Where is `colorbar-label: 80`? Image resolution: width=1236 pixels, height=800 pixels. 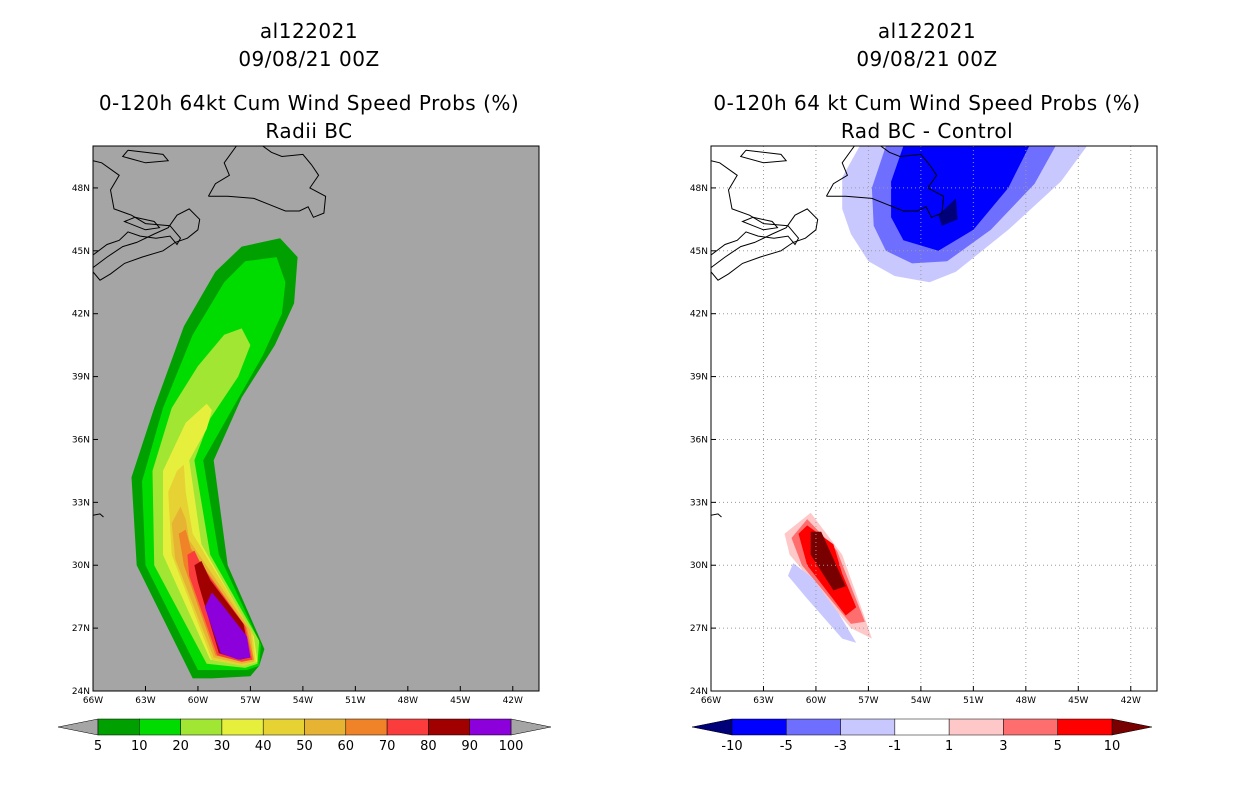 colorbar-label: 80 is located at coordinates (428, 746).